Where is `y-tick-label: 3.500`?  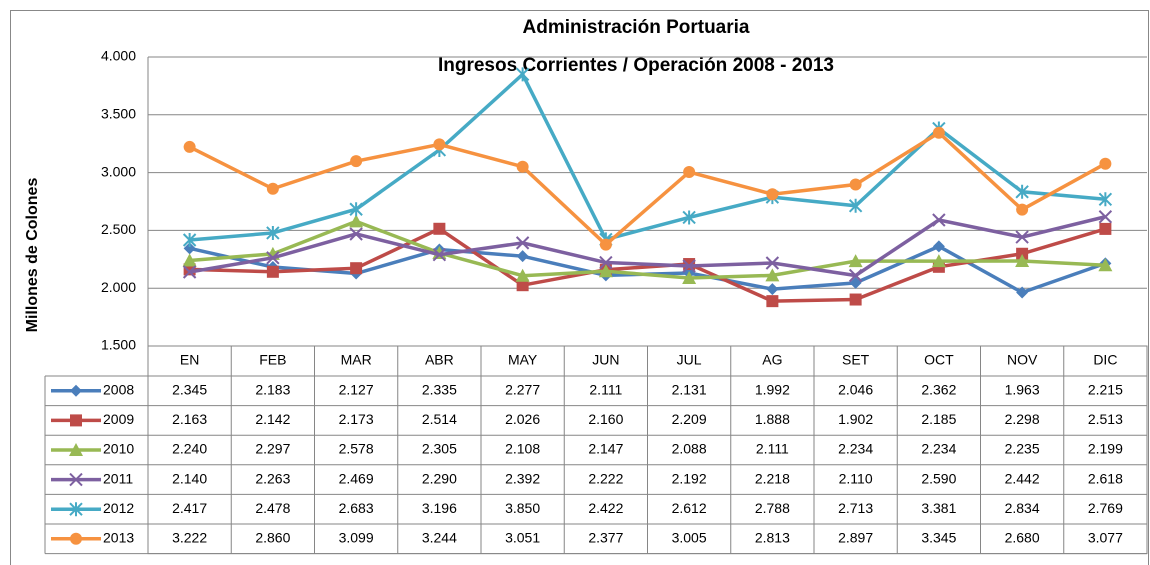 y-tick-label: 3.500 is located at coordinates (118, 114).